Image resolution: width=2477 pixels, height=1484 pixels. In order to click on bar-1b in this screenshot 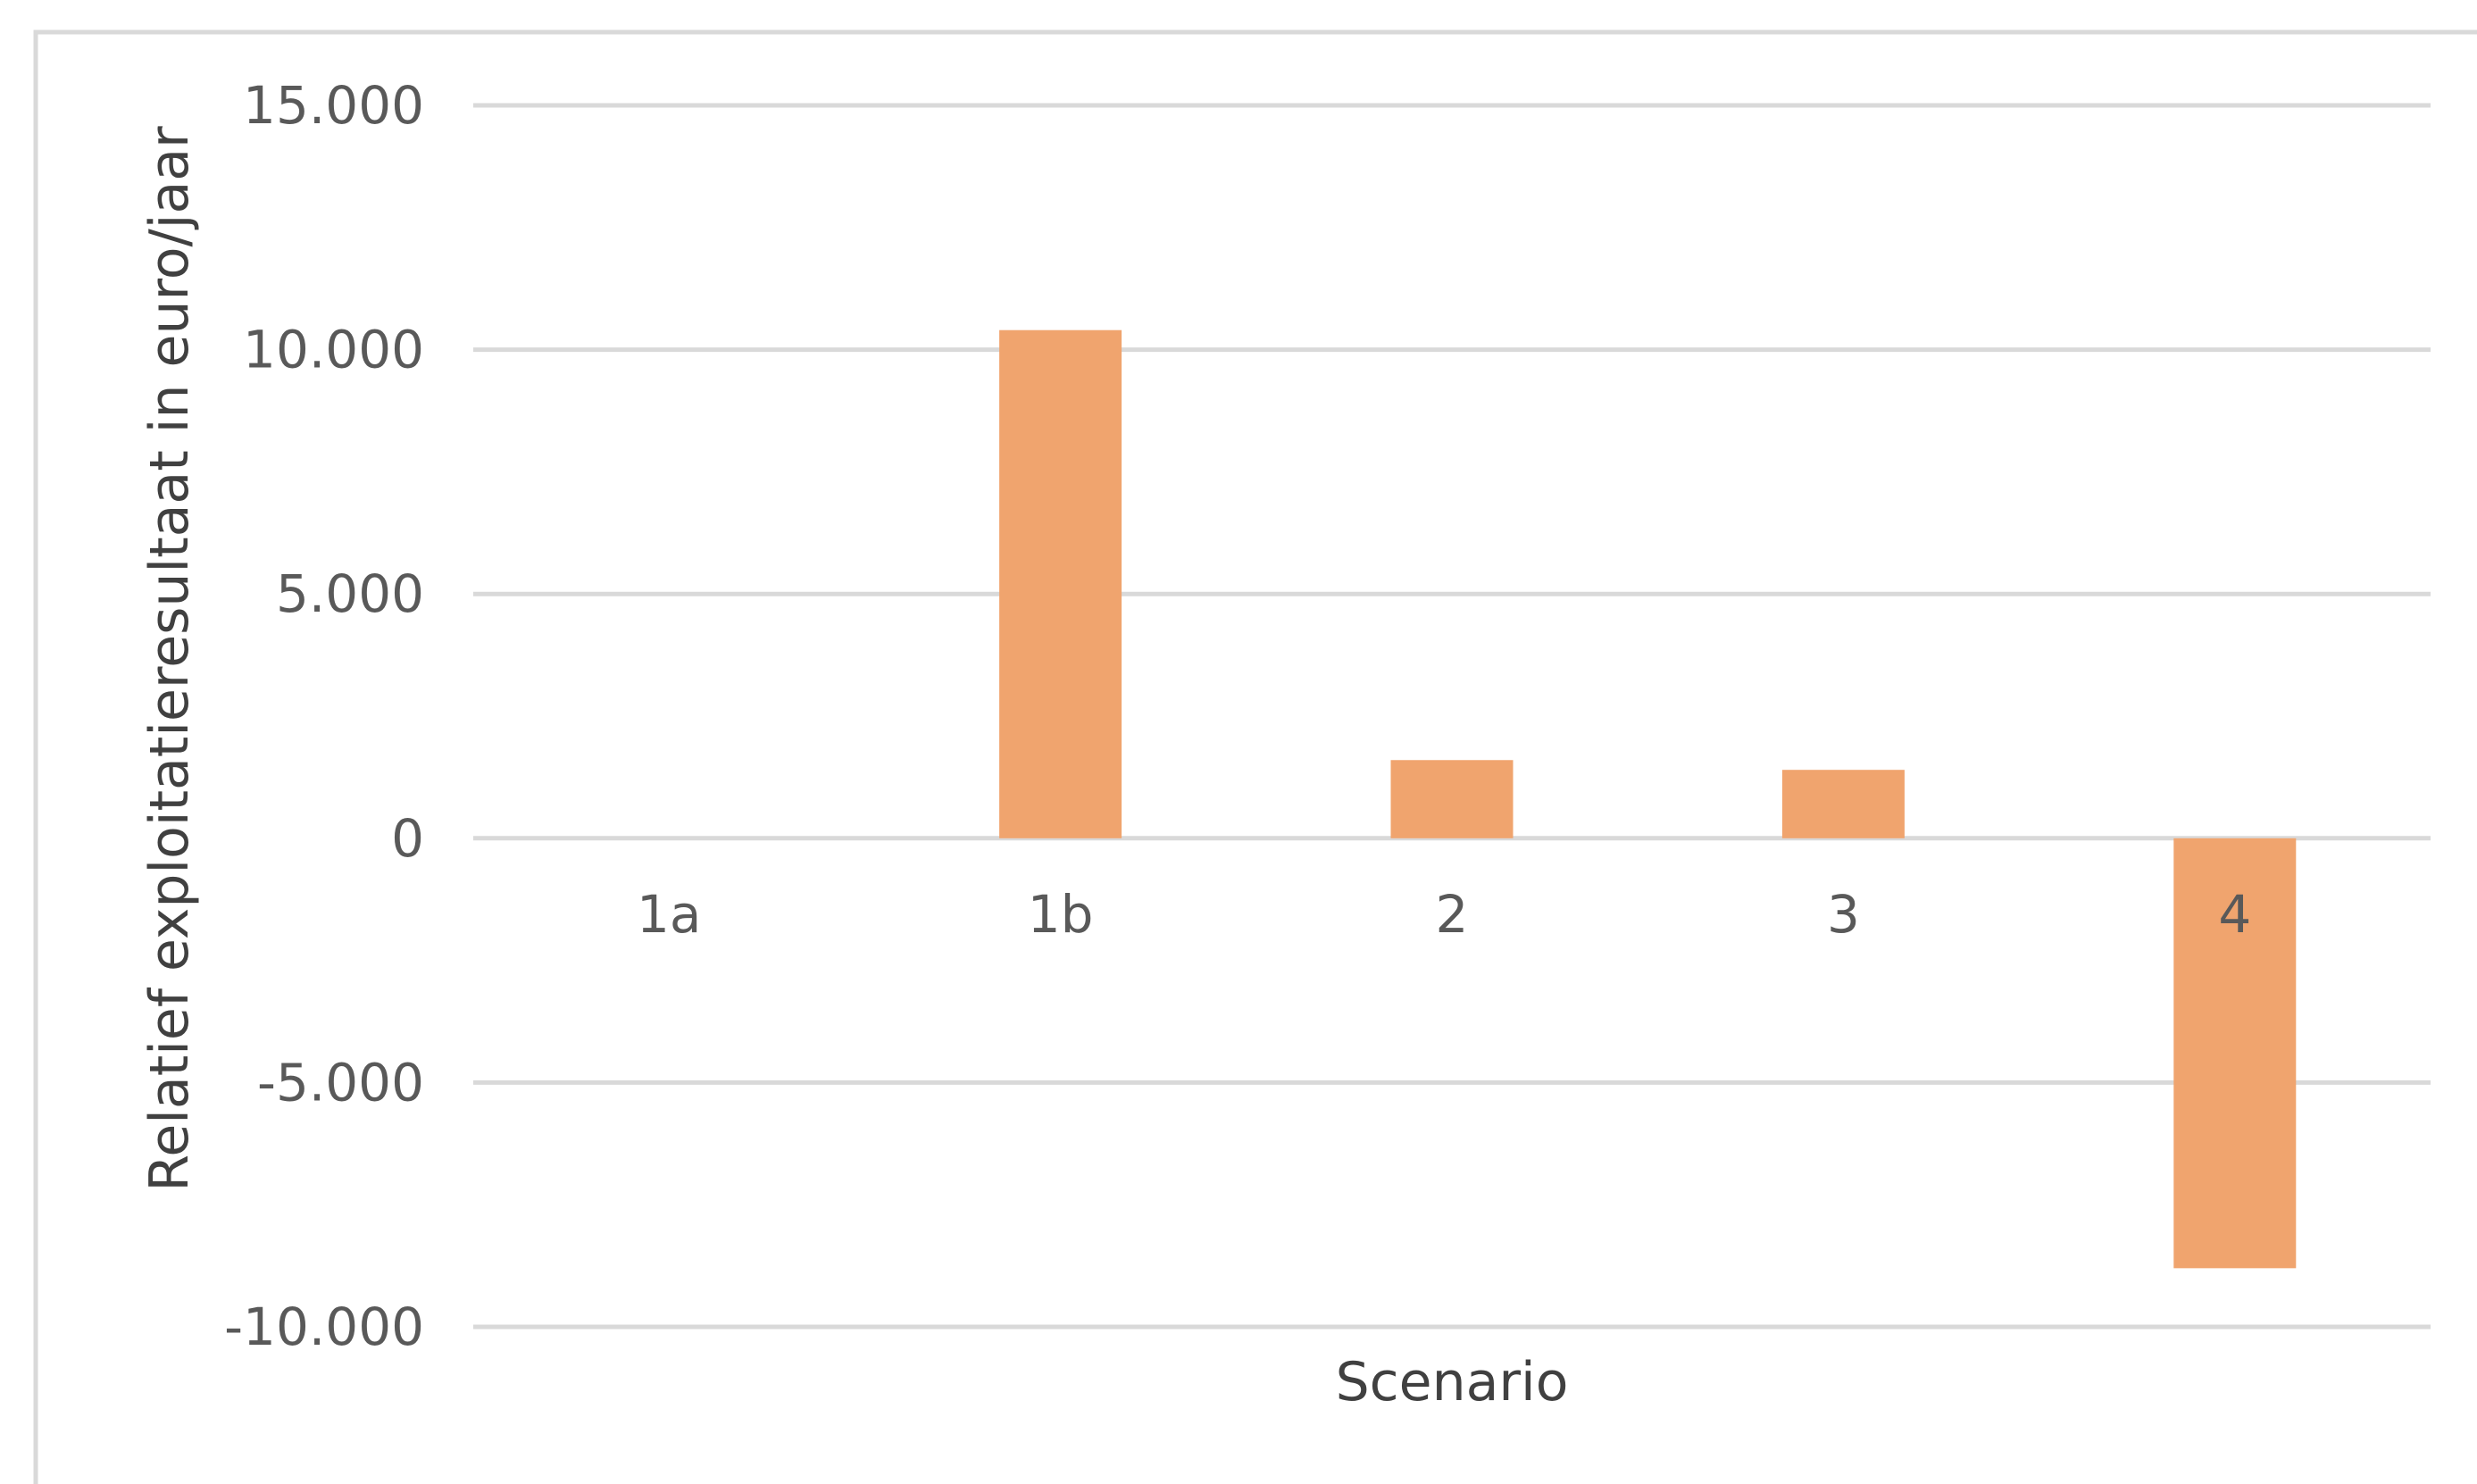, I will do `click(1060, 583)`.